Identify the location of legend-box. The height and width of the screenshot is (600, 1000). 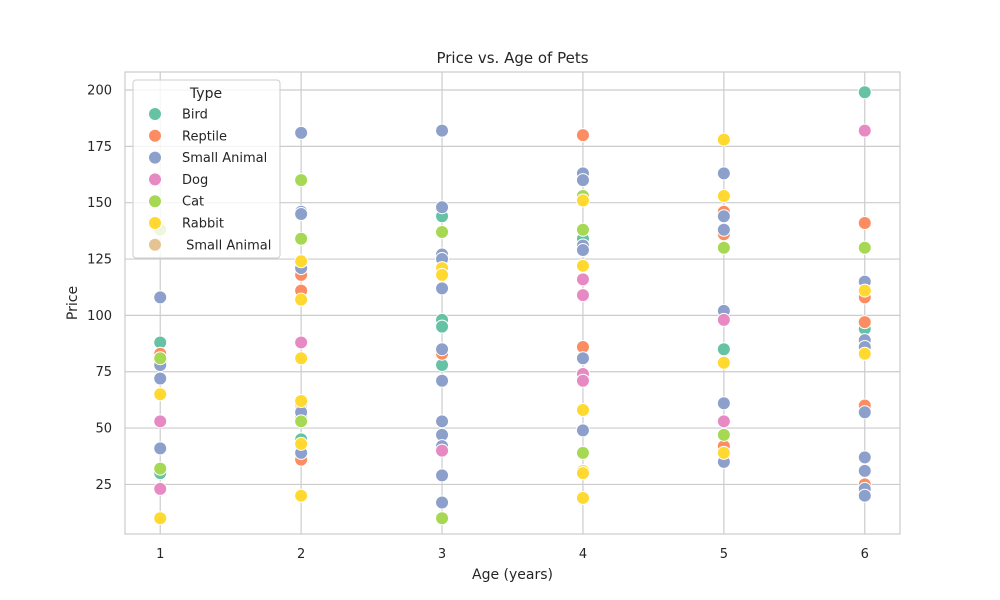
(206, 169).